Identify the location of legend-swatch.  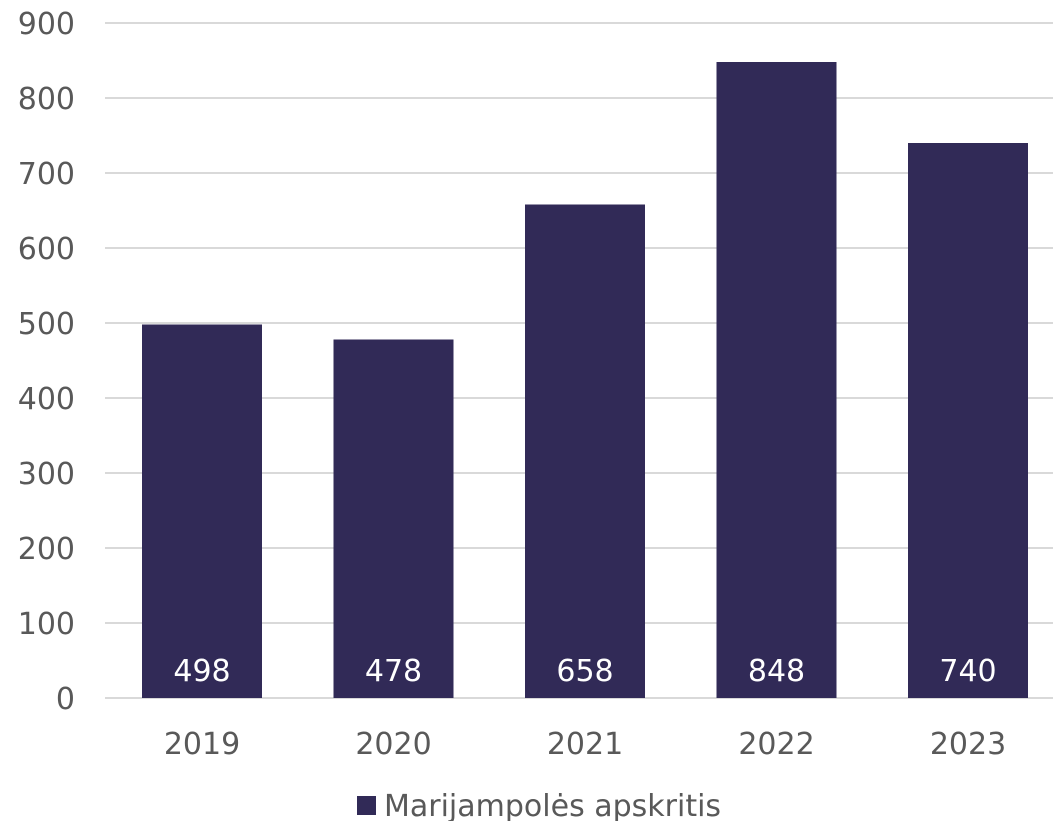
(366, 805).